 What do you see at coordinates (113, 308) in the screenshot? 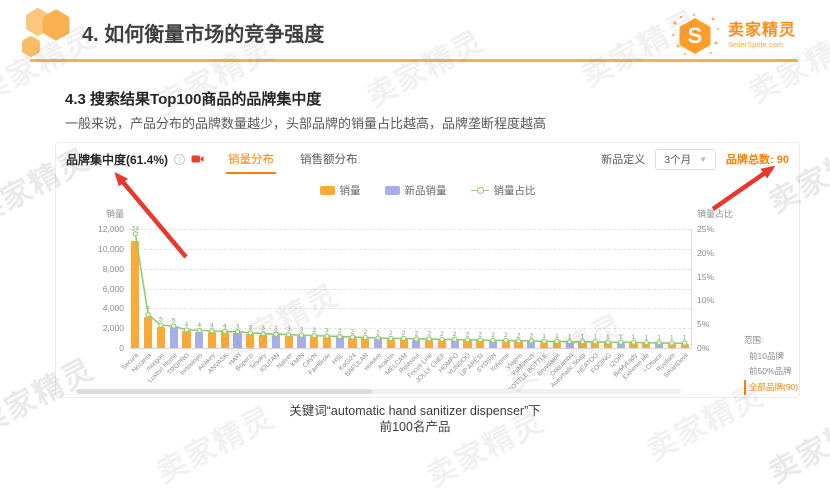
I see `y-tick-left: 4,000` at bounding box center [113, 308].